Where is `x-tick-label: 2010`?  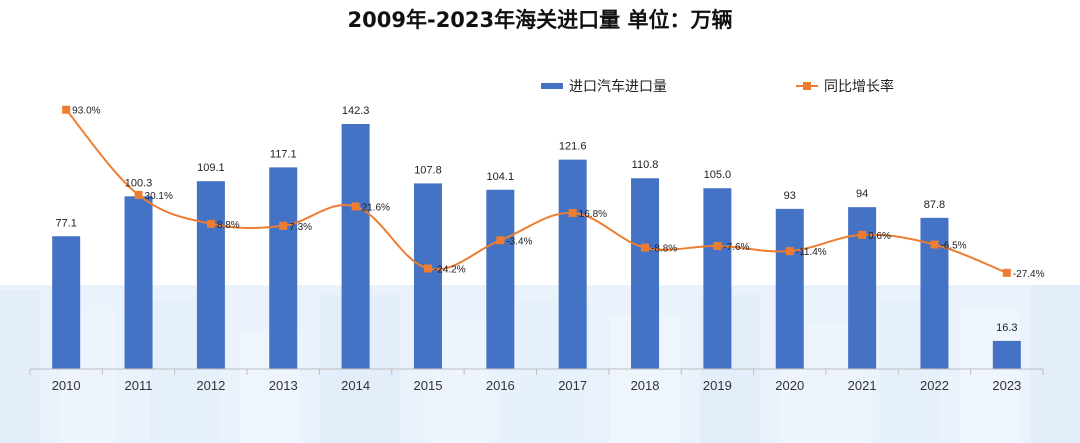
x-tick-label: 2010 is located at coordinates (66, 385).